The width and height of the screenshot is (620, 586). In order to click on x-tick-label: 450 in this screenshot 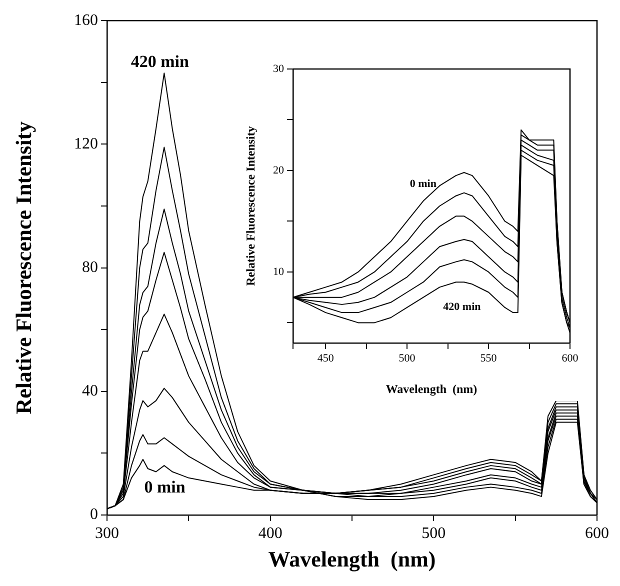, I will do `click(325, 358)`.